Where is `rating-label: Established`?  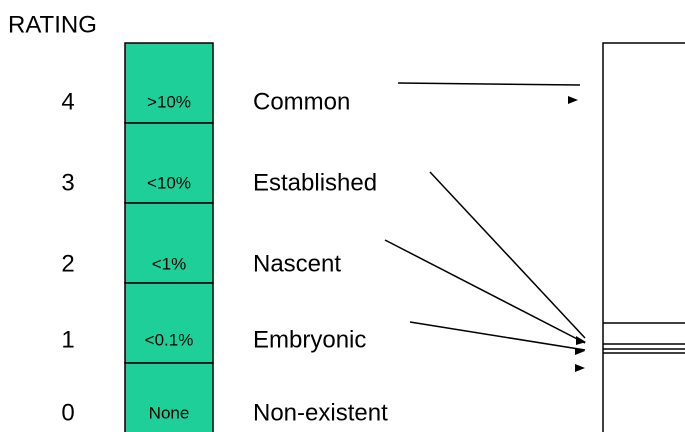
rating-label: Established is located at coordinates (315, 182).